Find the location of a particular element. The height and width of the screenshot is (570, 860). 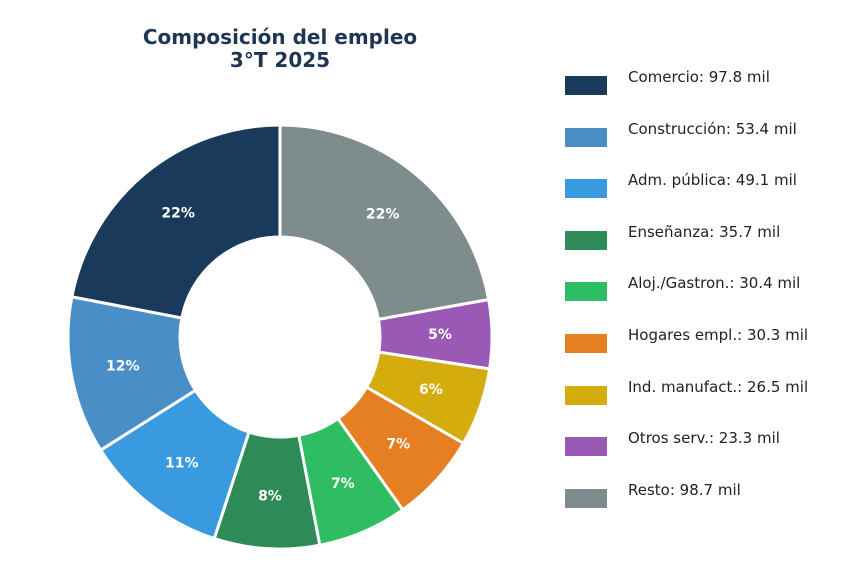

legend-item-ind-manufact: Ind. manufact.: 26.5 mil is located at coordinates (710, 400).